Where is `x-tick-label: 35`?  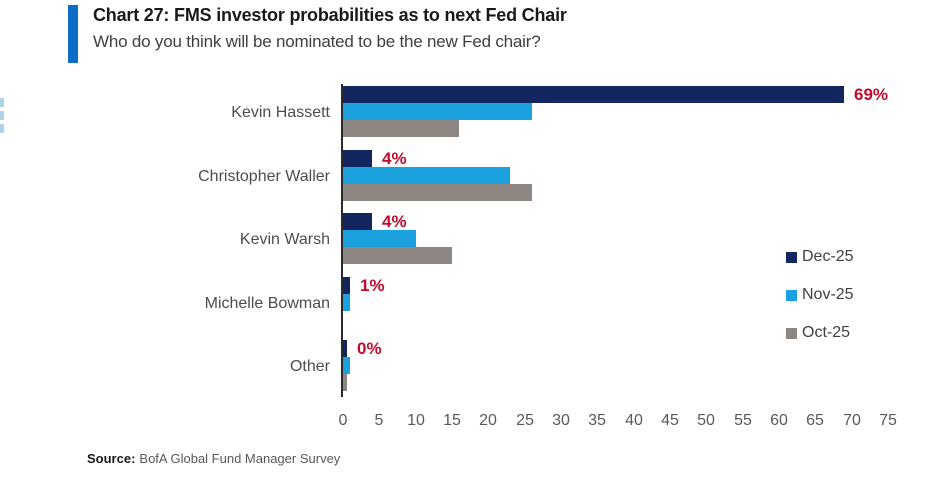
x-tick-label: 35 is located at coordinates (597, 420).